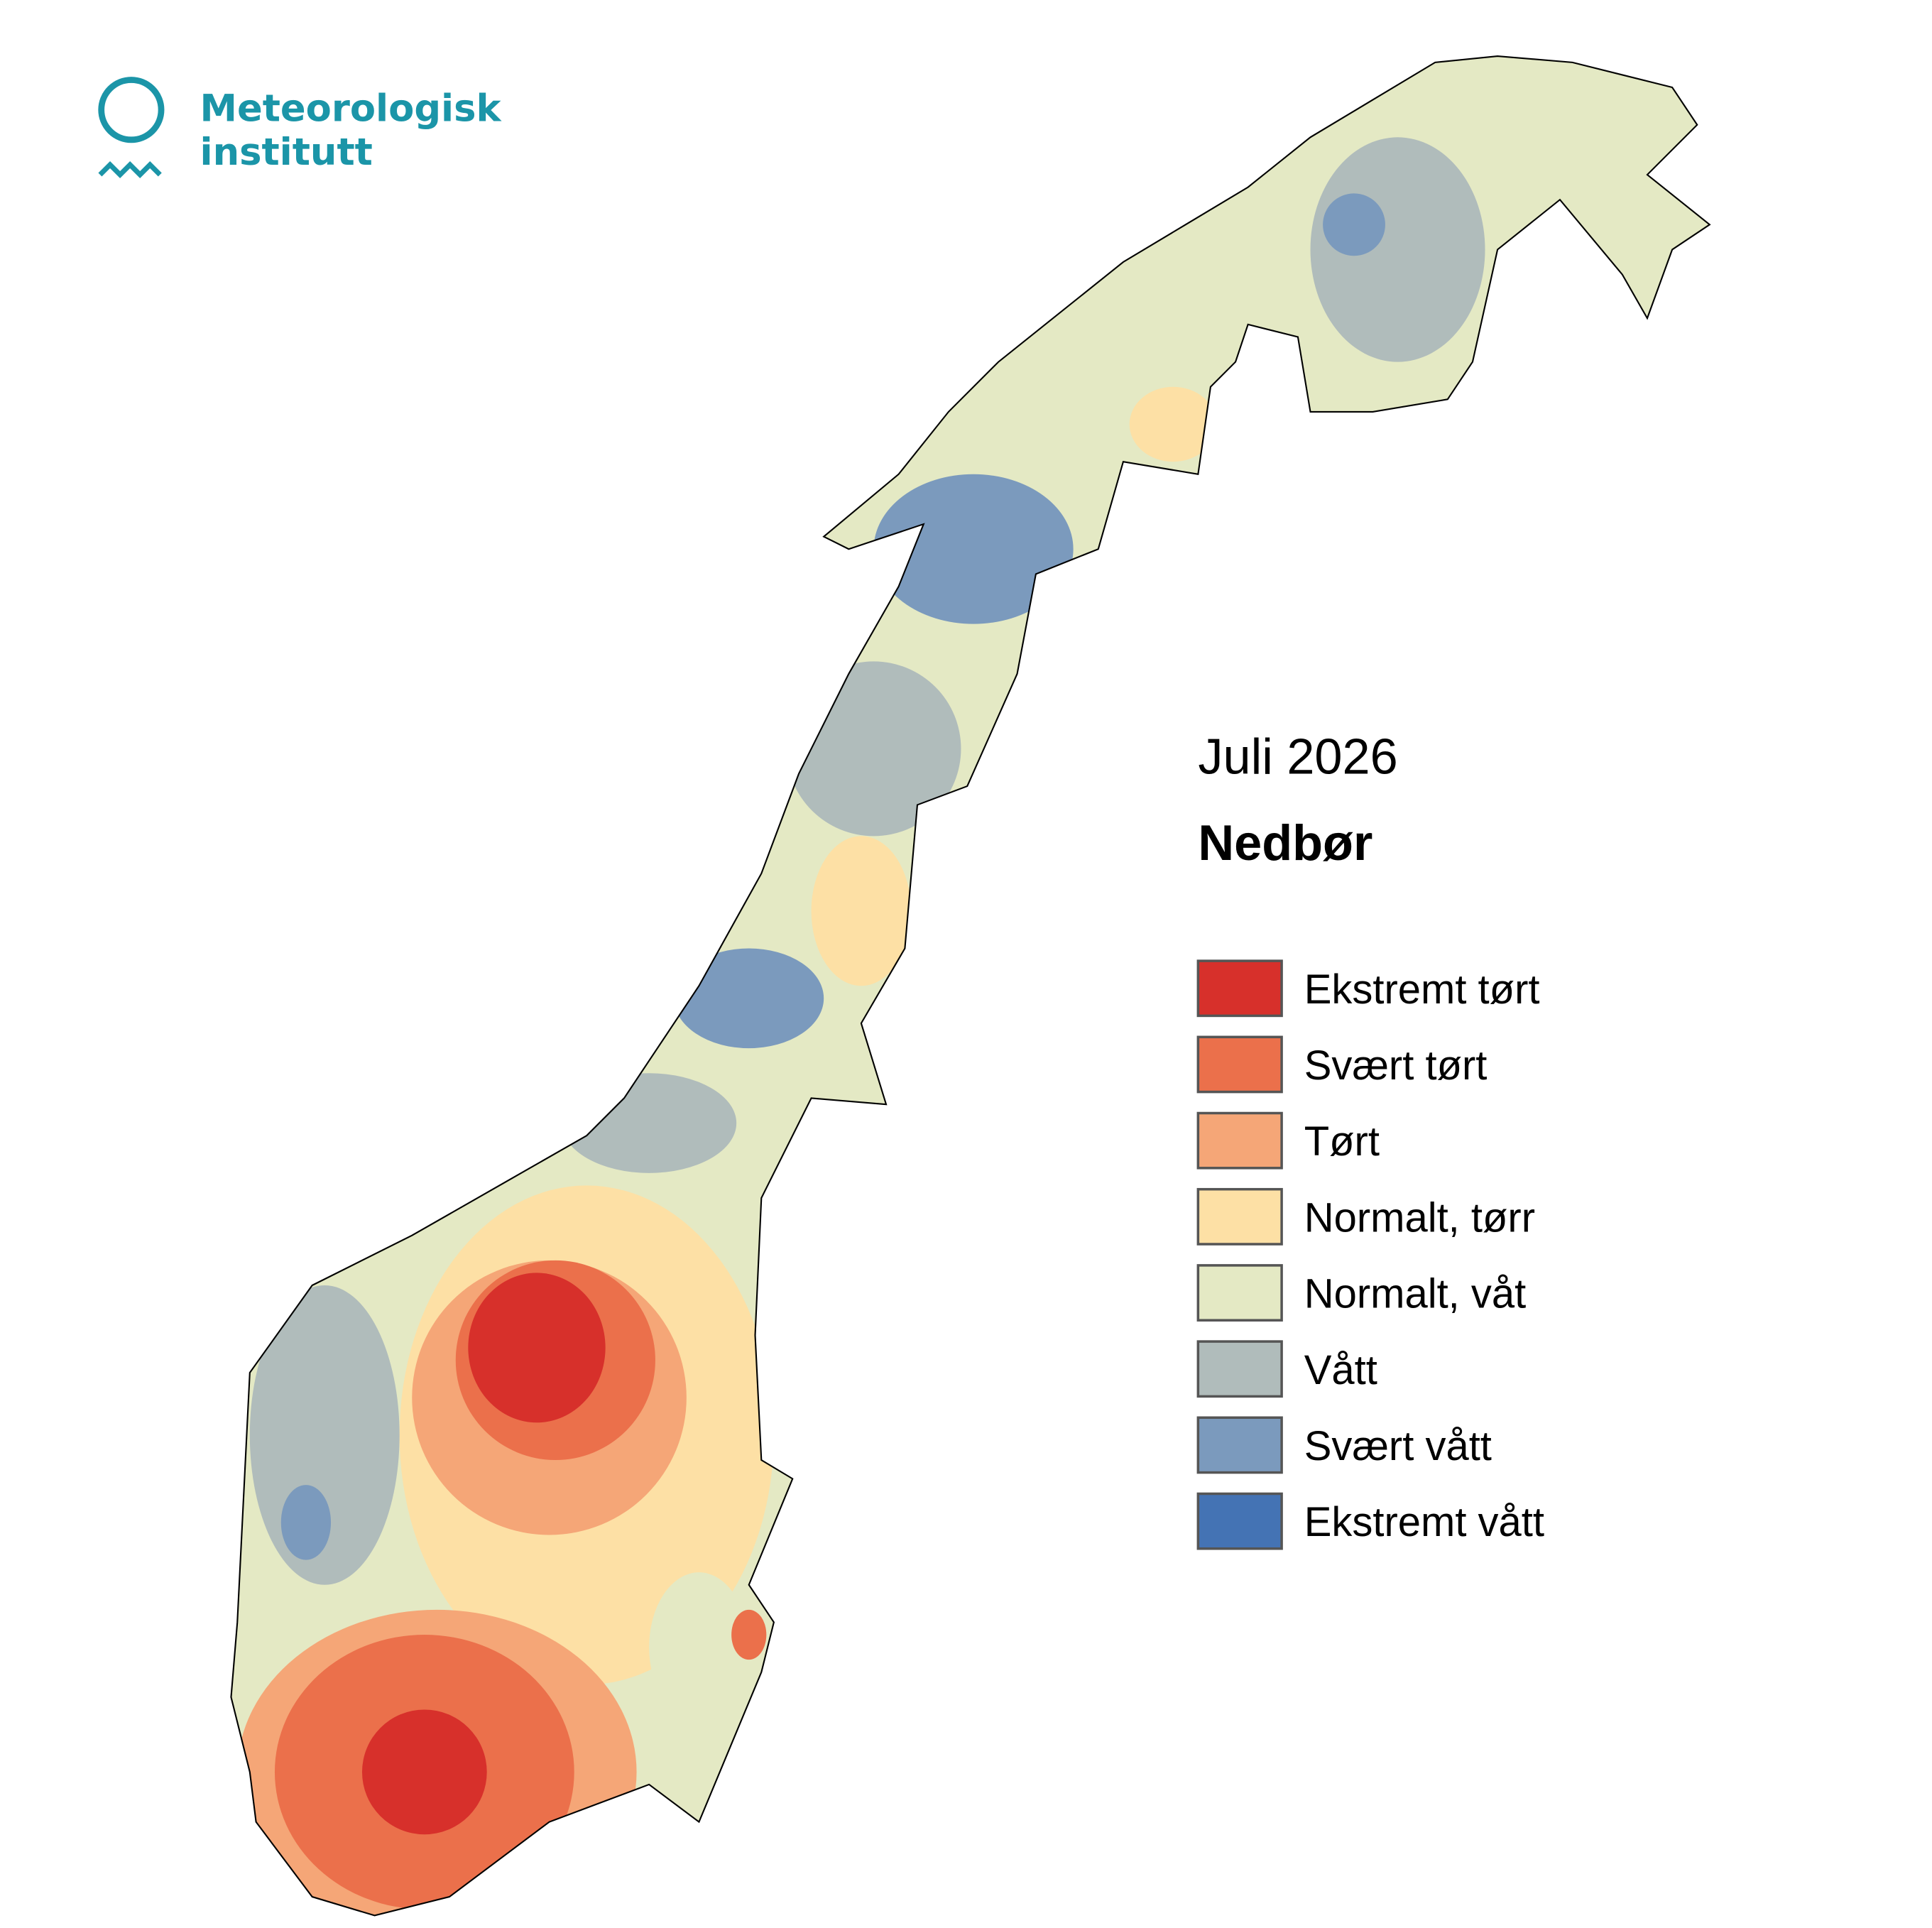 This screenshot has height=1928, width=1932. Describe the element at coordinates (1297, 757) in the screenshot. I see `map-title: Juli 2026` at that location.